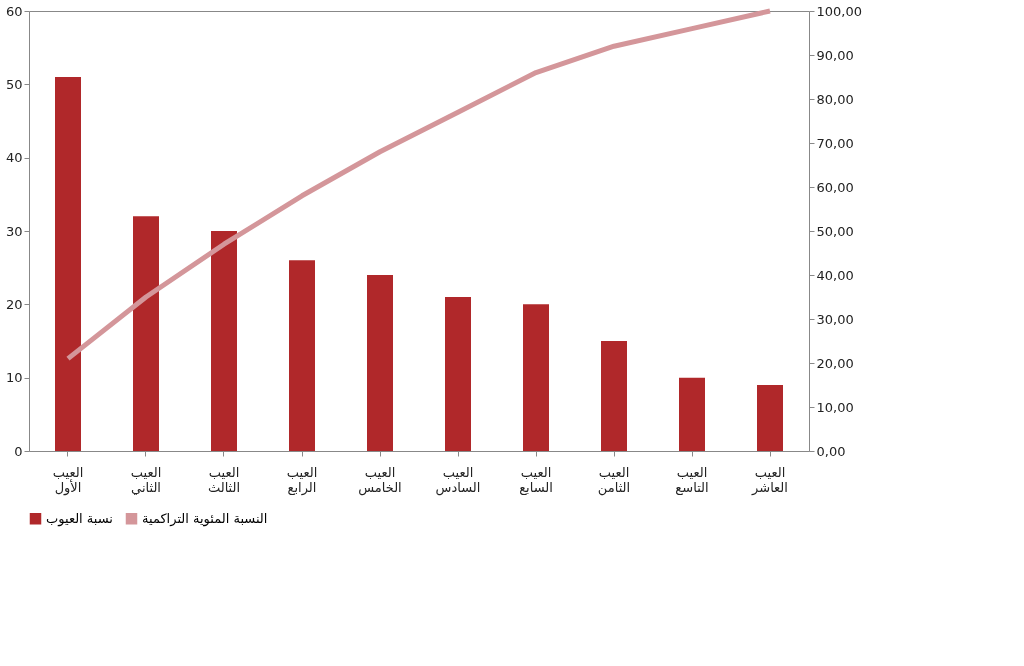 The width and height of the screenshot is (1024, 666). What do you see at coordinates (835, 319) in the screenshot?
I see `y2-tick-label: 30,00` at bounding box center [835, 319].